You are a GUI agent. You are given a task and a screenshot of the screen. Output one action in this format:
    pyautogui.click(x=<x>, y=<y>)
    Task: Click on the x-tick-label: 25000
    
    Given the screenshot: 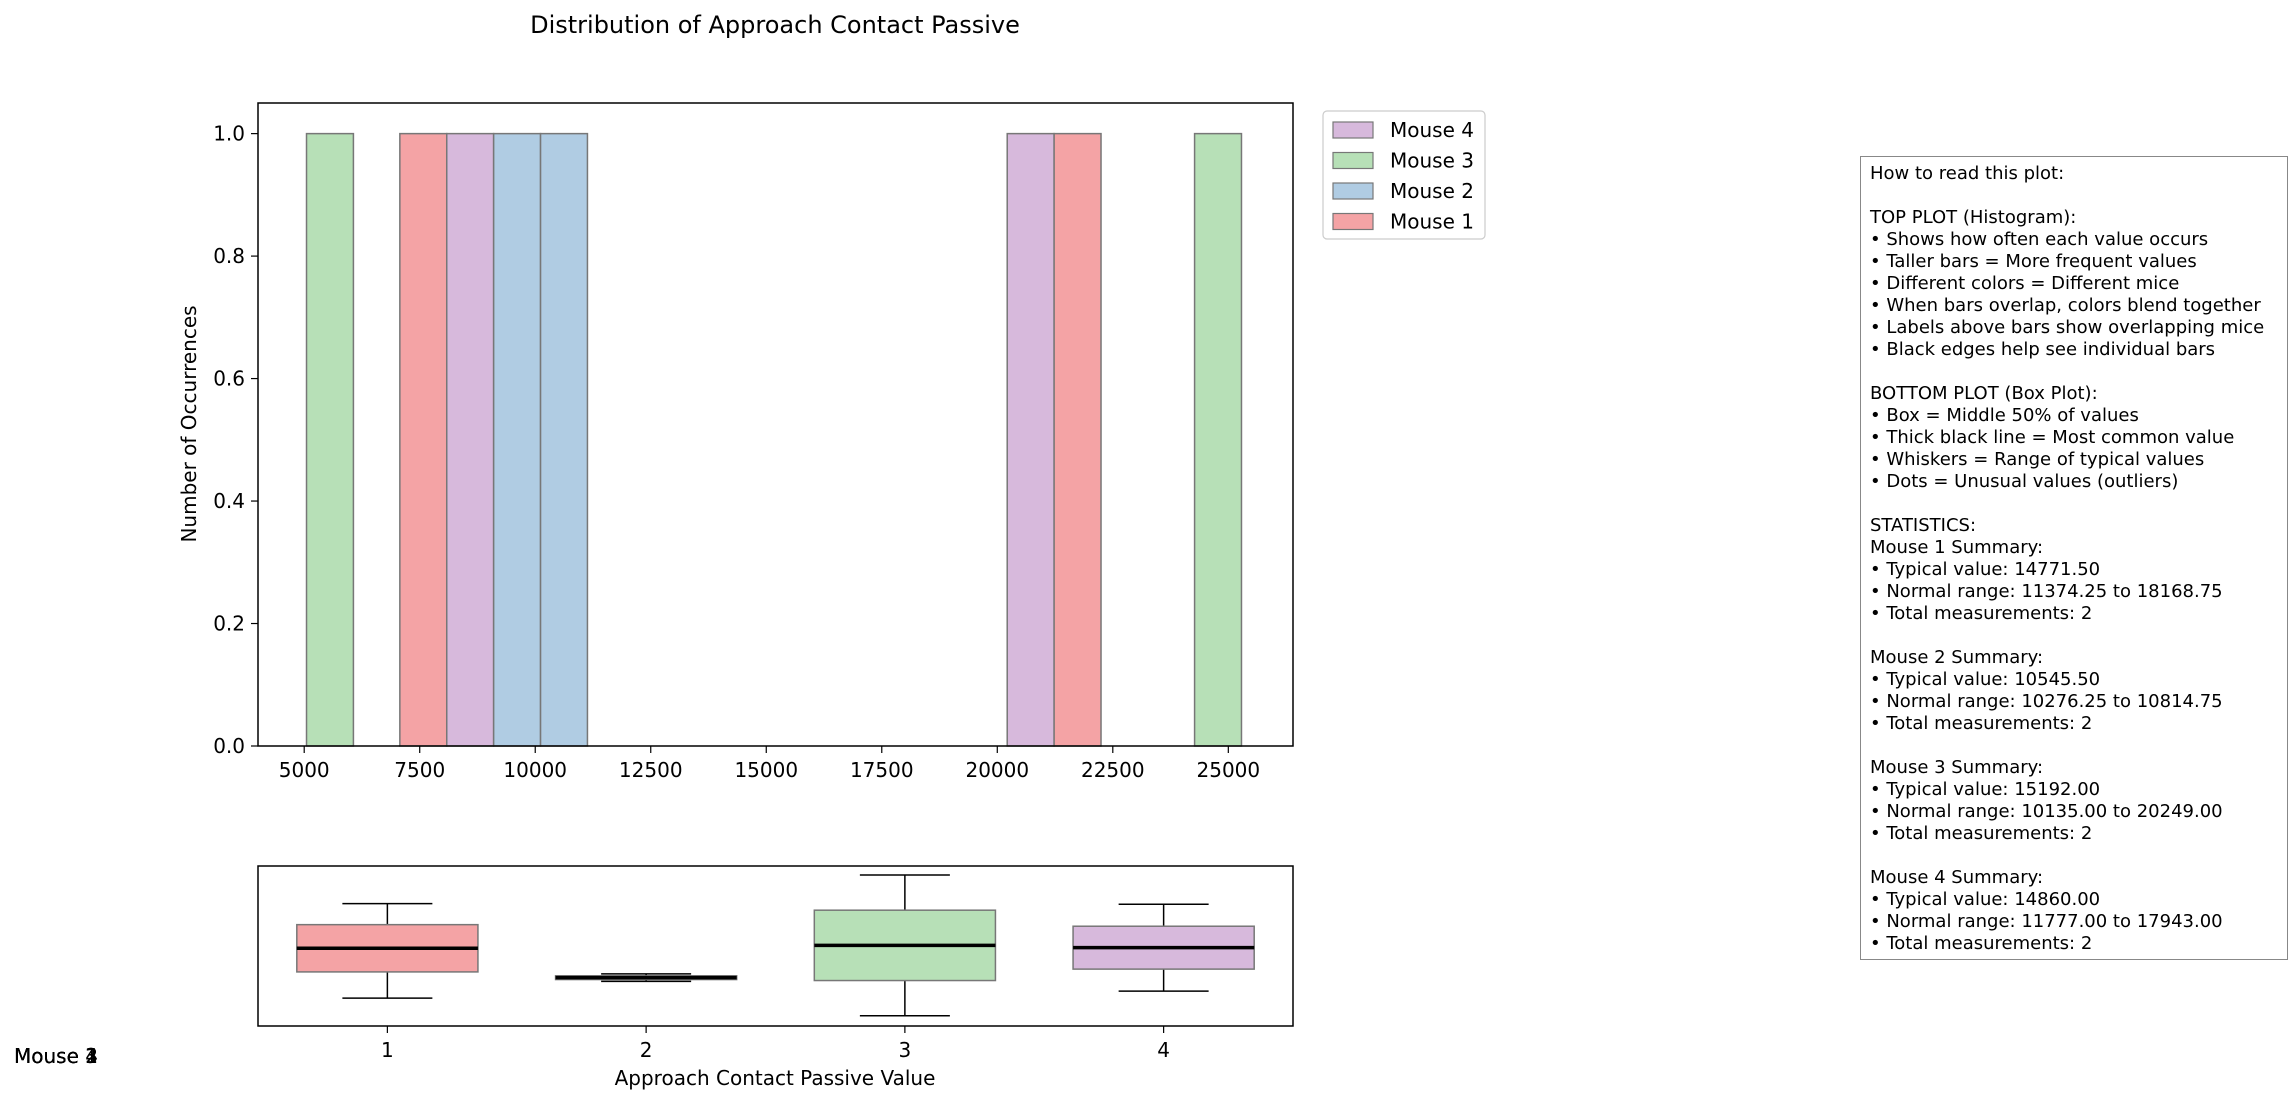 What is the action you would take?
    pyautogui.click(x=1229, y=770)
    